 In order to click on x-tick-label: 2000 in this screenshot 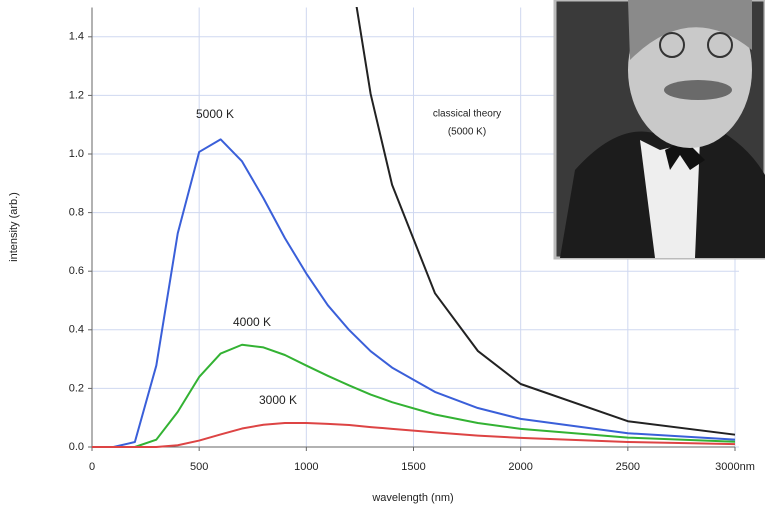, I will do `click(520, 467)`.